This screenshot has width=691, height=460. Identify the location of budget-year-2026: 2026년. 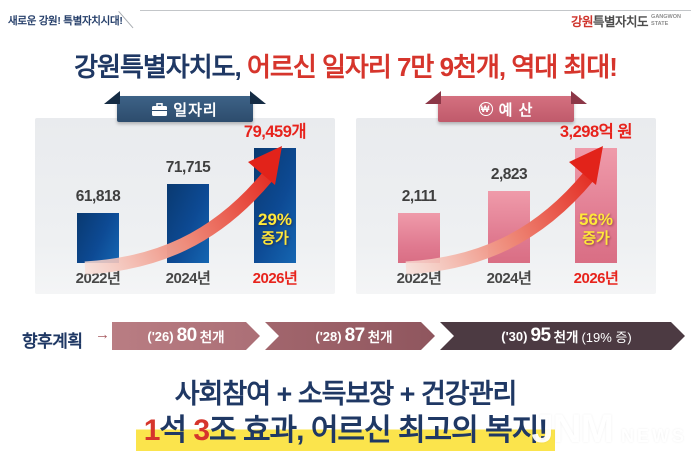
(596, 278).